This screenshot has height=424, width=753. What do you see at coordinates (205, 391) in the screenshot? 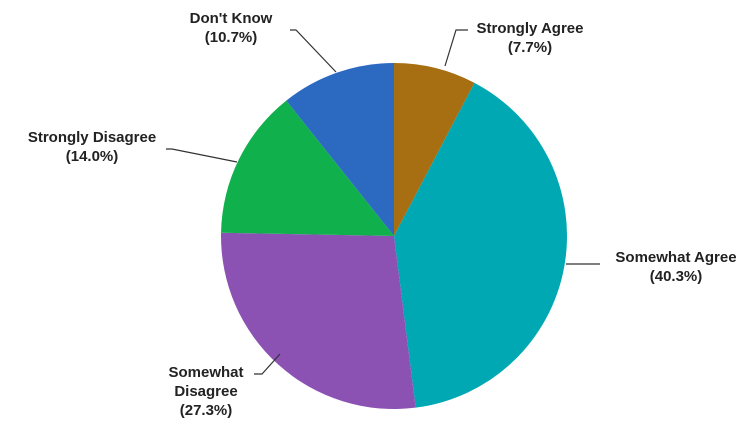
I see `slice-label-somewhat-disagree: Somewhat Disagree (27.3%)` at bounding box center [205, 391].